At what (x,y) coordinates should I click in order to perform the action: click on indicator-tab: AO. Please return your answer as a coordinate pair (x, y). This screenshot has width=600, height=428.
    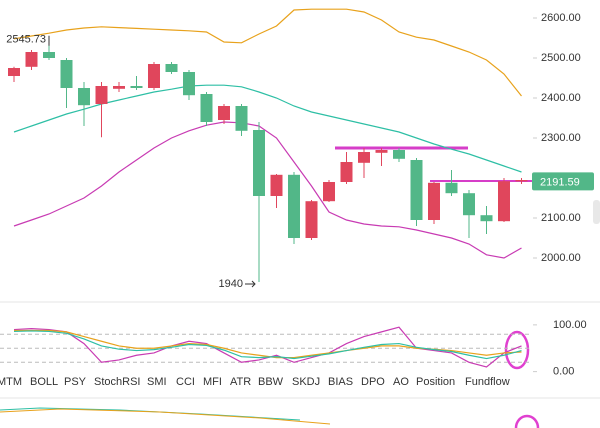
    Looking at the image, I should click on (401, 382).